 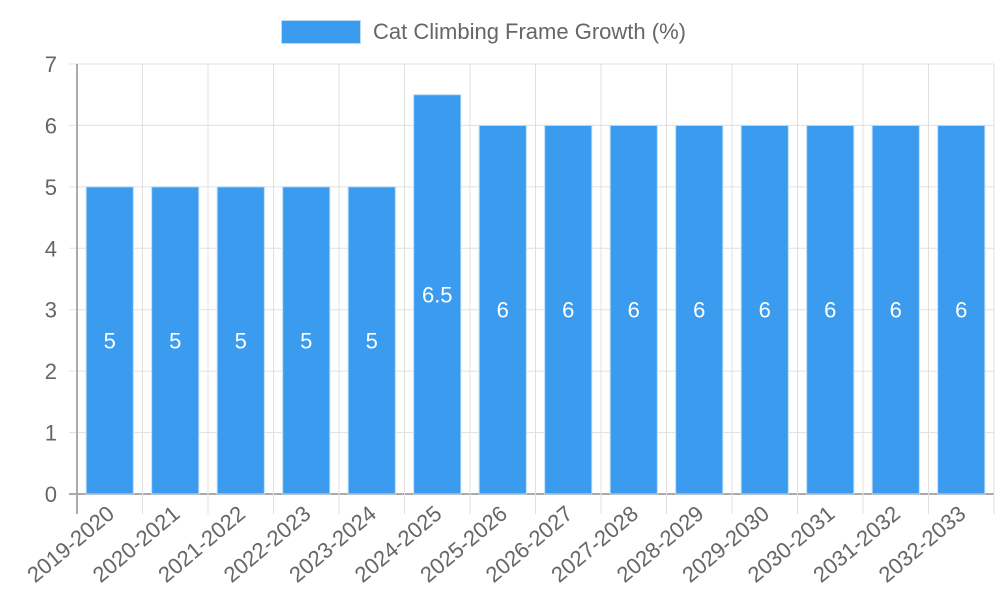 I want to click on chart-legend: Cat Climbing Frame Growth (%), so click(x=483, y=32).